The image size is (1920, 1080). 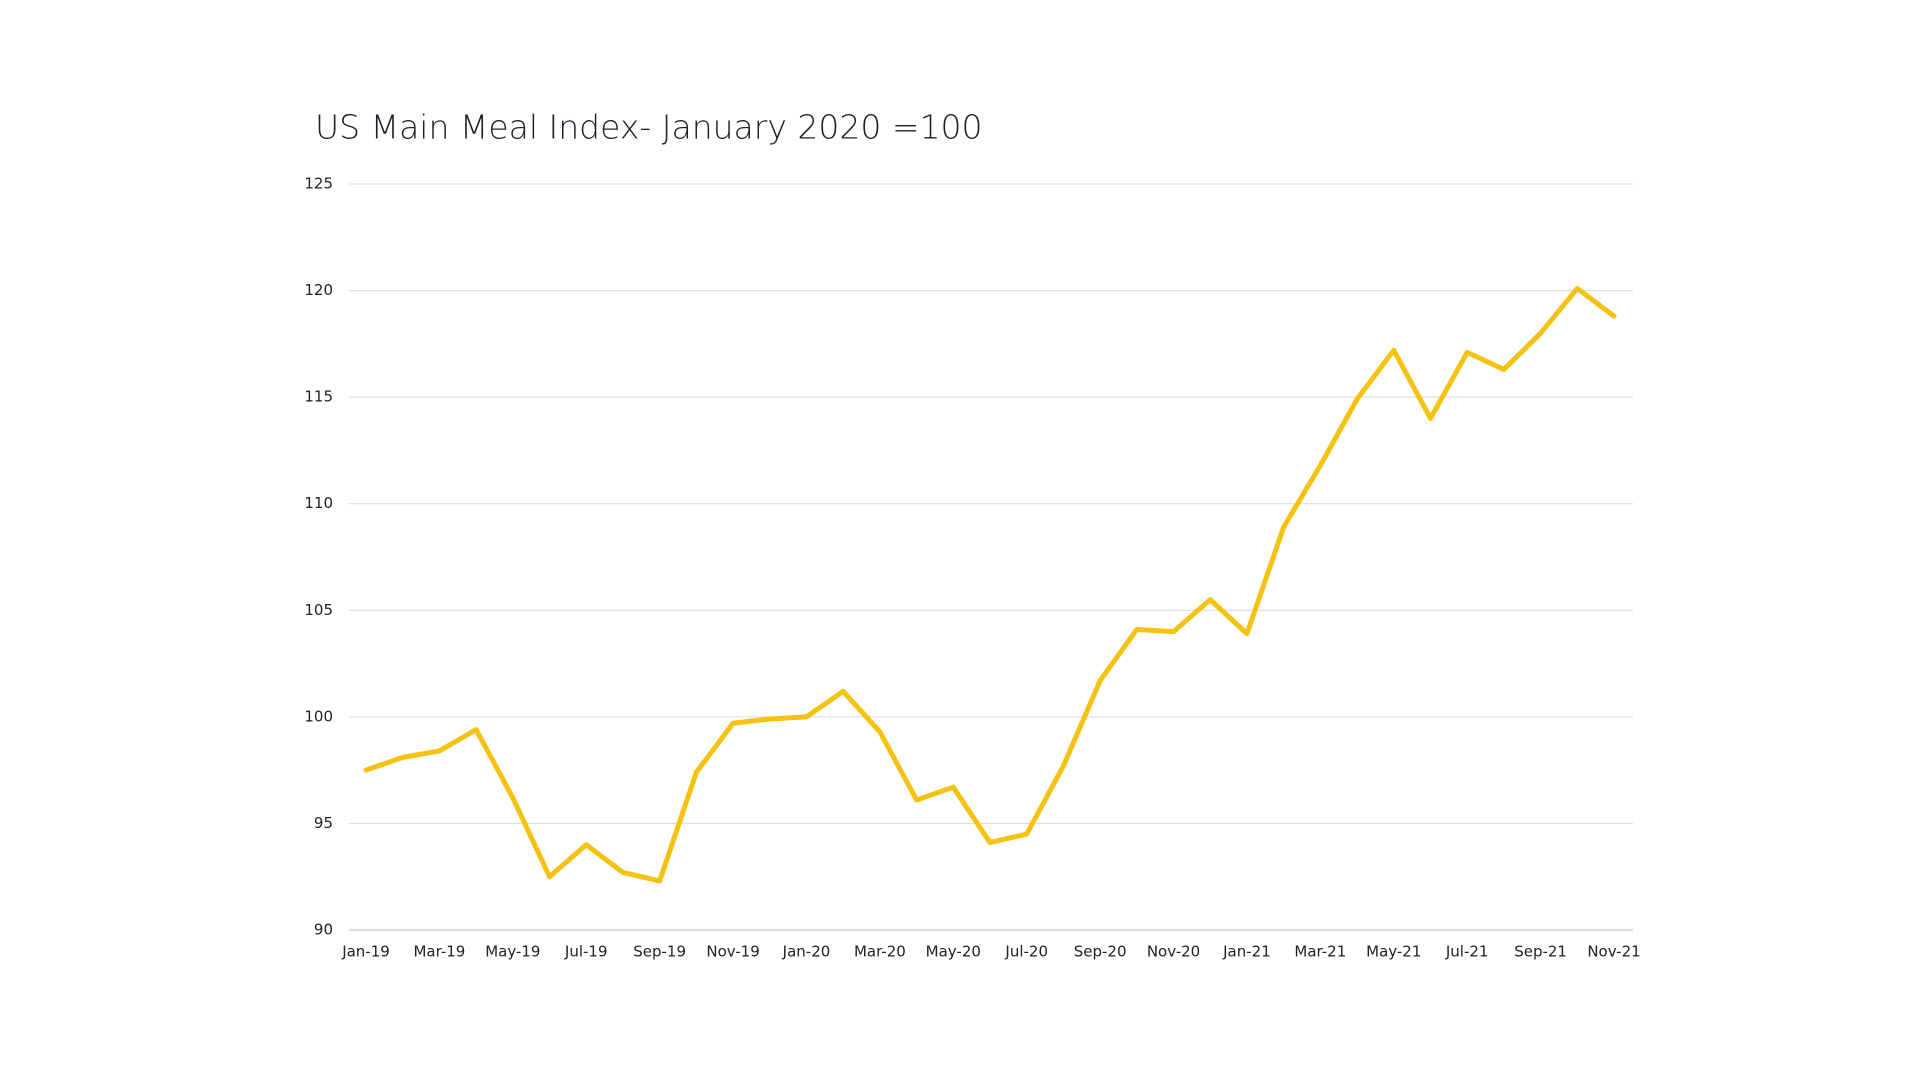 What do you see at coordinates (1100, 952) in the screenshot?
I see `x-tick-label: Sep-20` at bounding box center [1100, 952].